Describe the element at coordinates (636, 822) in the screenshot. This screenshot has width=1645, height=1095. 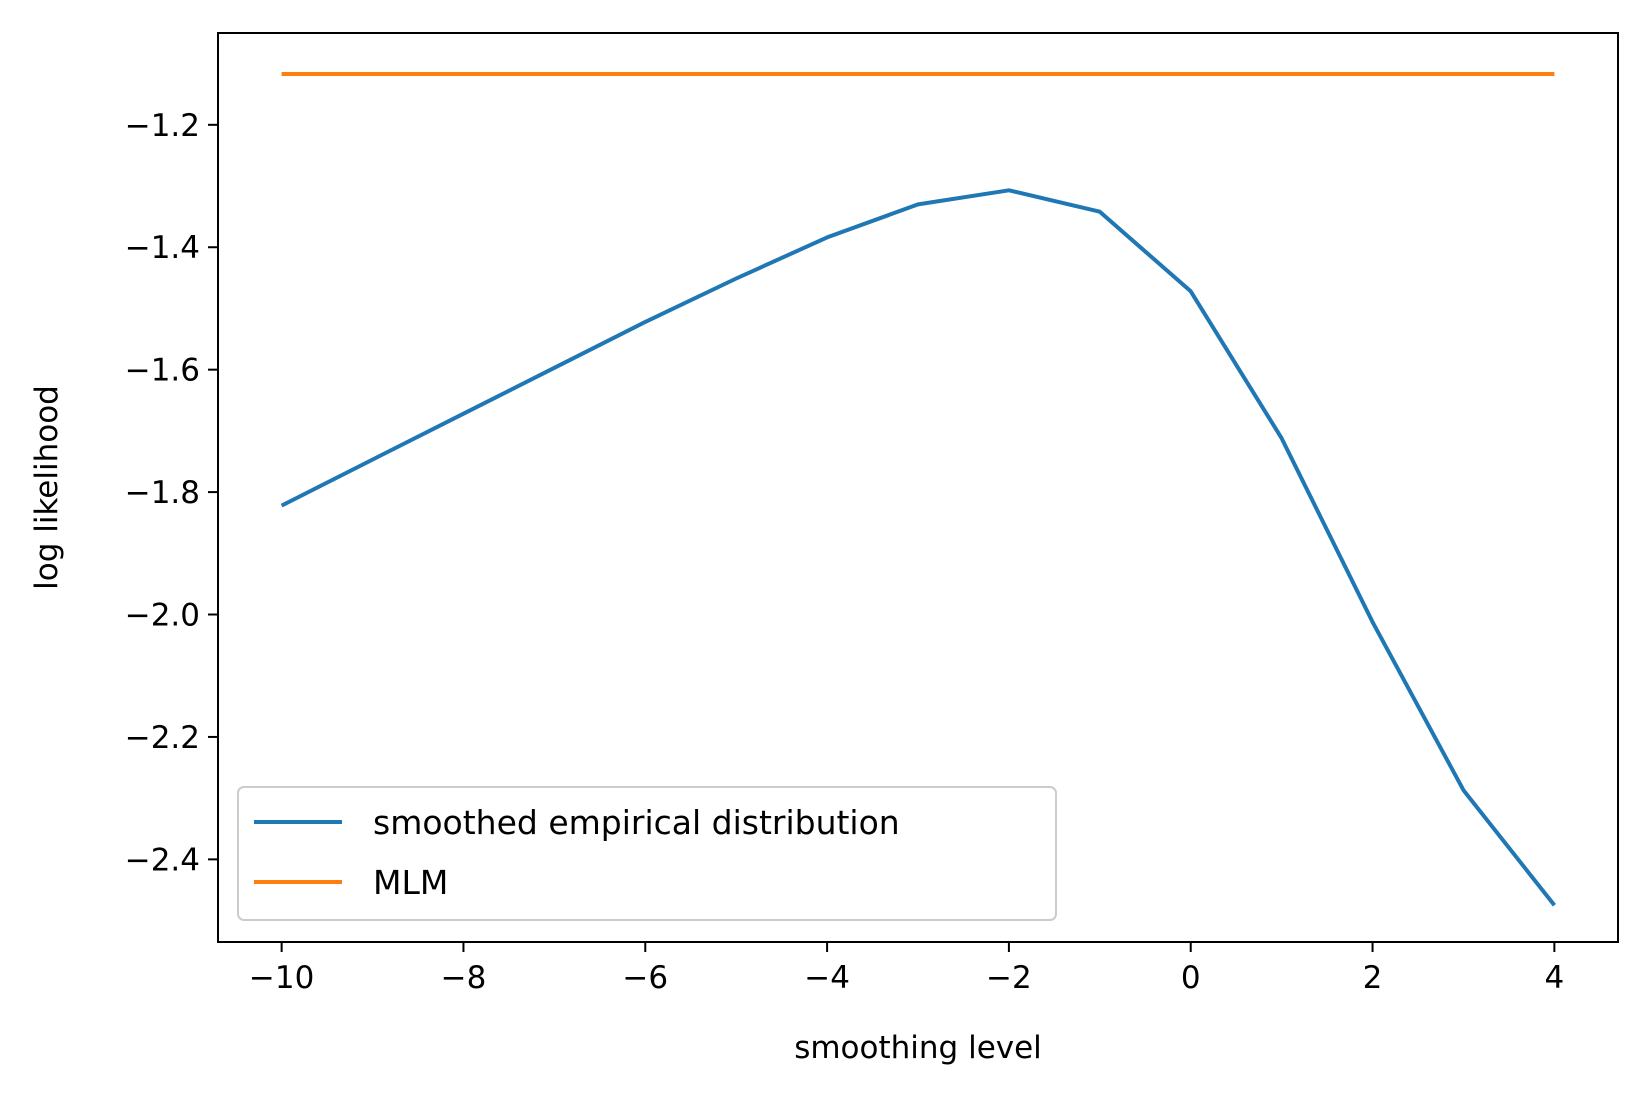
I see `legend-label-smoothed-empirical-distribution: smoothed empirical distribution` at that location.